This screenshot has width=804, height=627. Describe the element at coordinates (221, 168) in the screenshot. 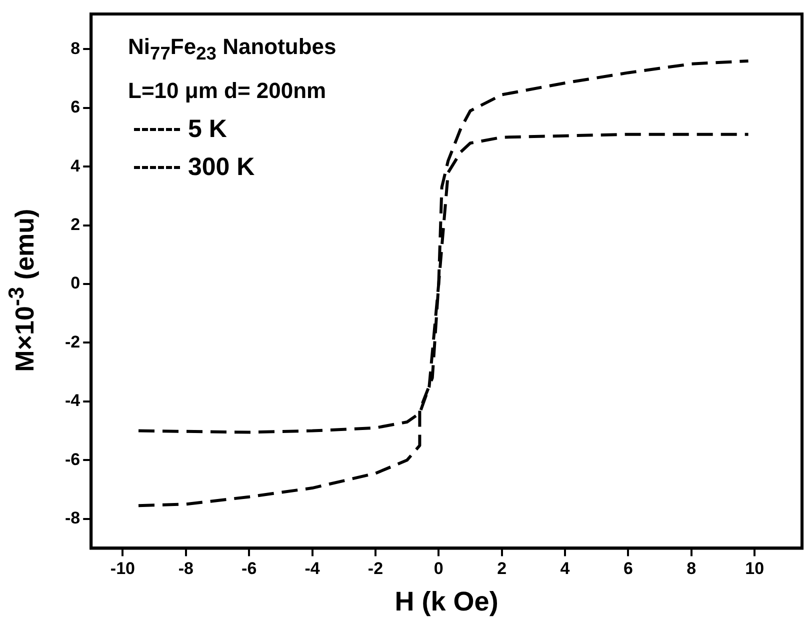

I see `legend-label: 300 K` at that location.